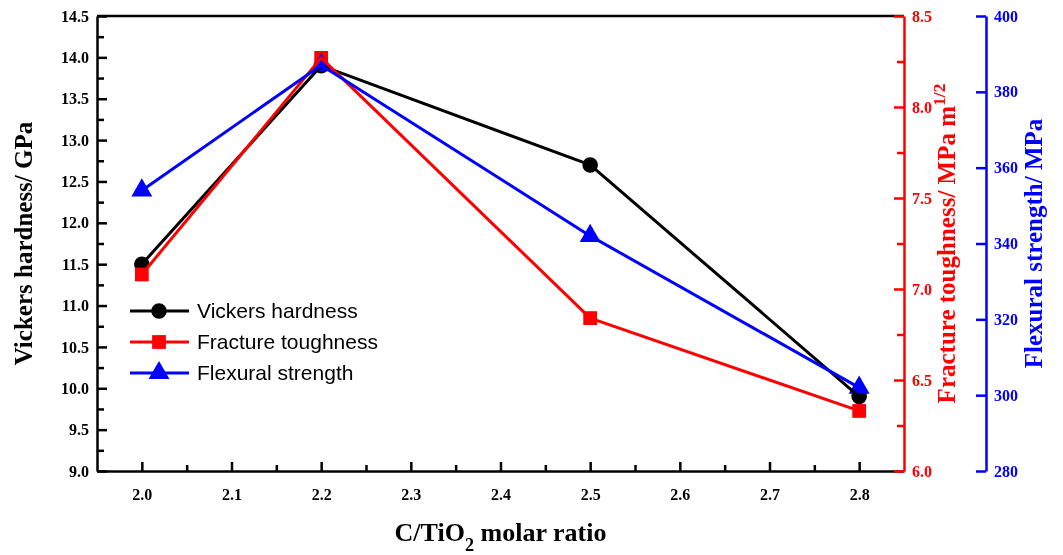  Describe the element at coordinates (1006, 168) in the screenshot. I see `y3-tick-label: 360` at that location.